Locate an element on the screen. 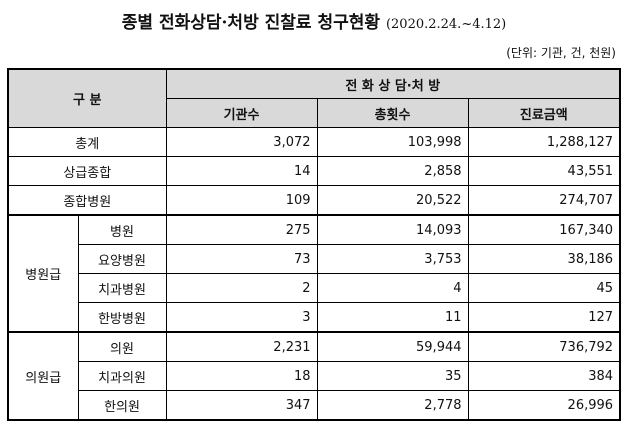  cell-count: 2,858 is located at coordinates (392, 171).